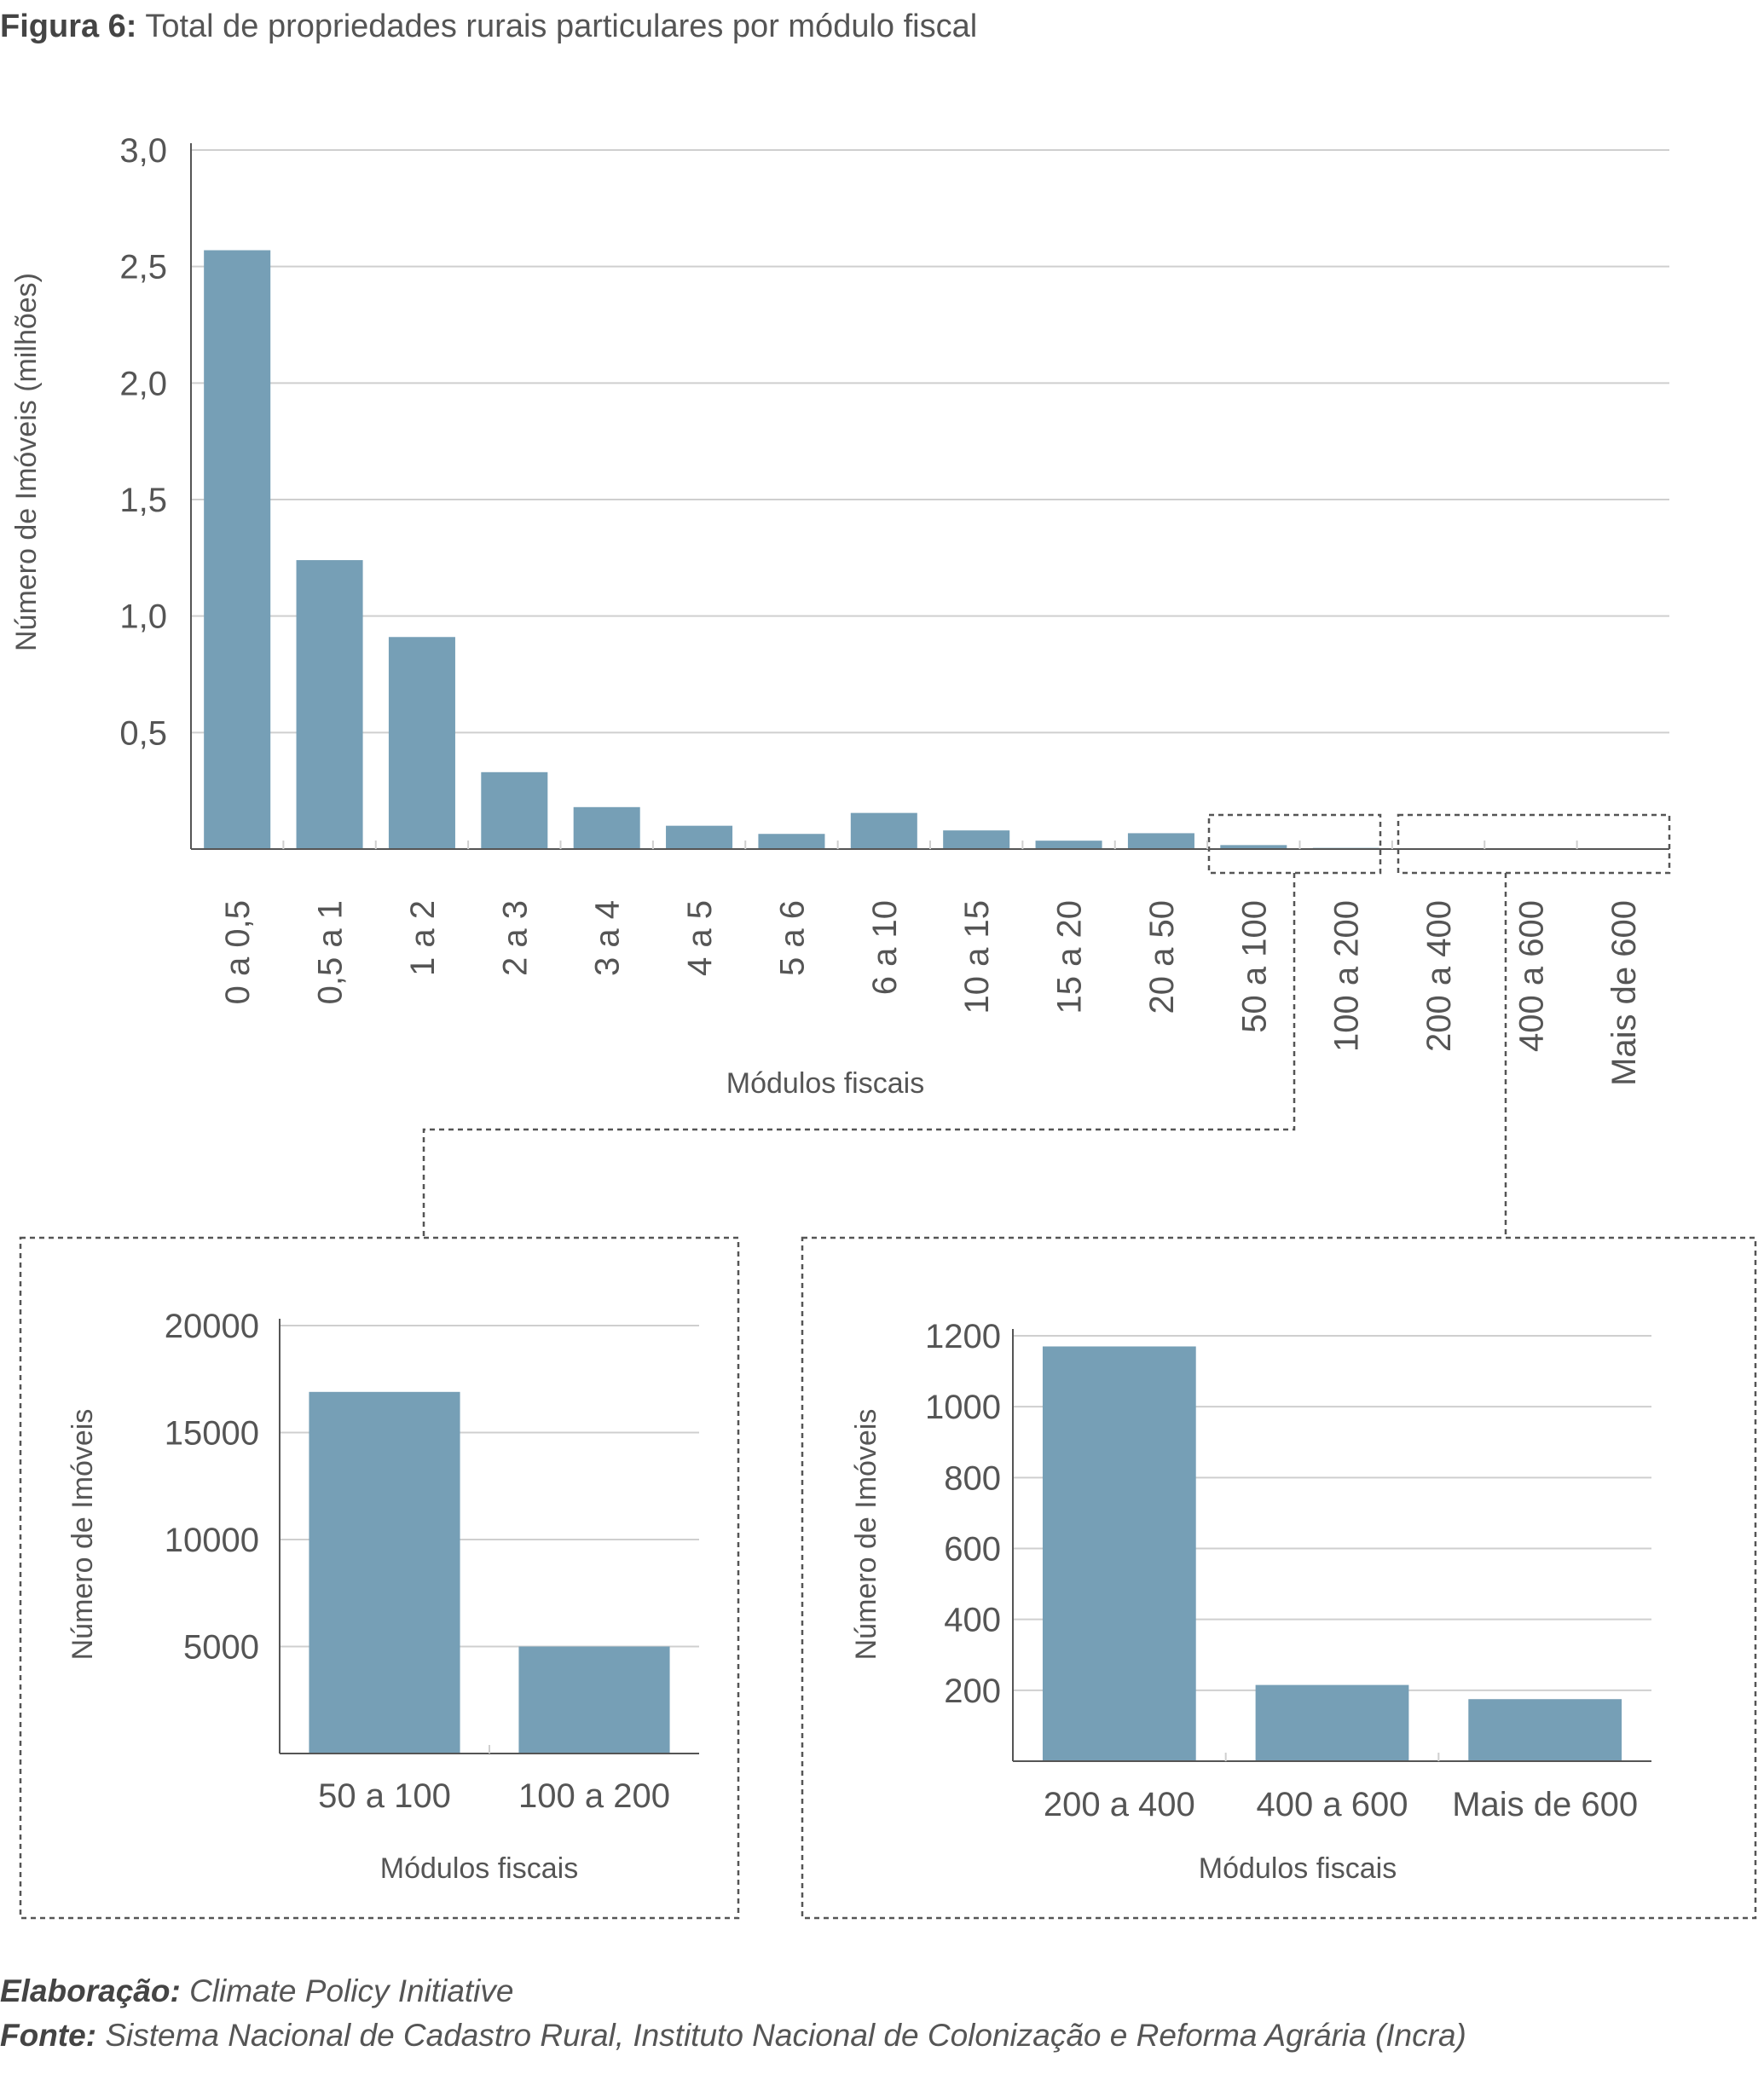 The height and width of the screenshot is (2080, 1764). What do you see at coordinates (212, 1326) in the screenshot?
I see `y-tick-label: 20000` at bounding box center [212, 1326].